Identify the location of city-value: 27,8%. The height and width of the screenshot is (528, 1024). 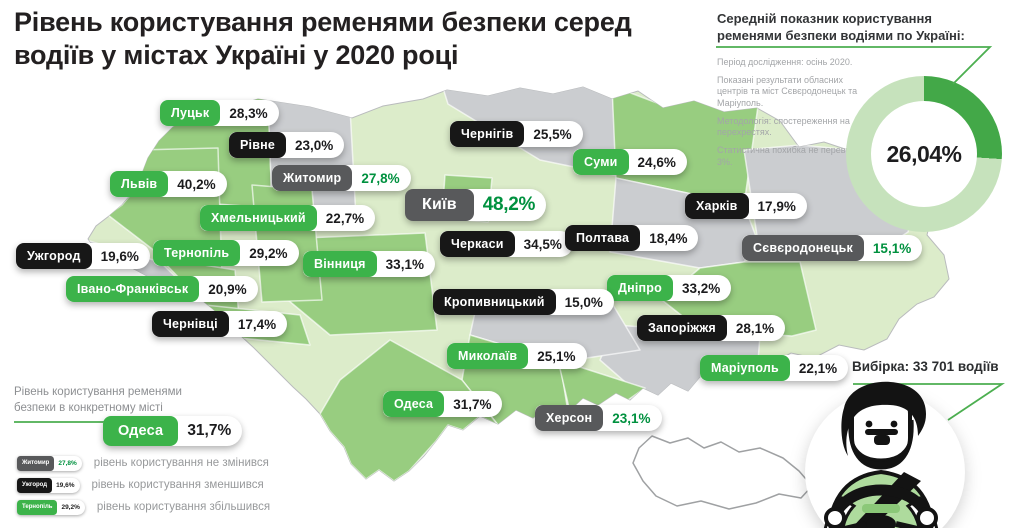
(380, 178).